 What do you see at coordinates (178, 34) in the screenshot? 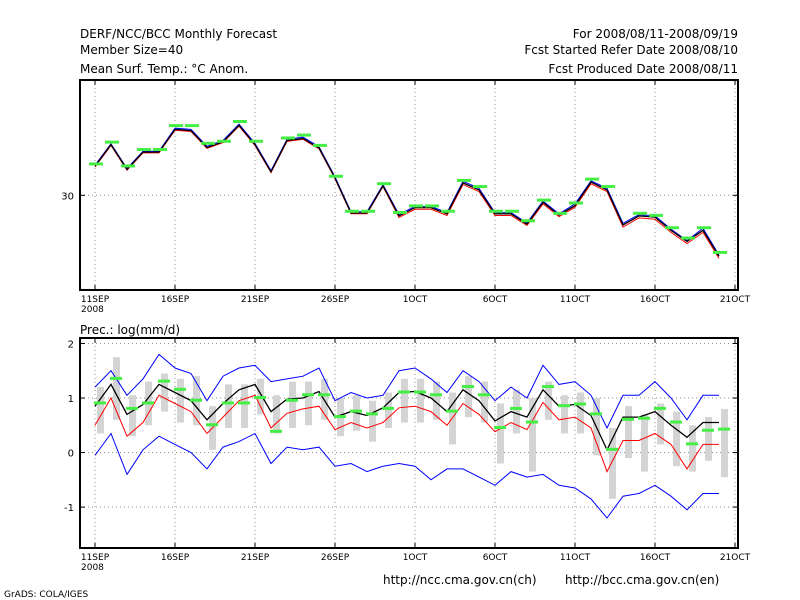
I see `chart-title: DERF/NCC/BCC Monthly Forecast` at bounding box center [178, 34].